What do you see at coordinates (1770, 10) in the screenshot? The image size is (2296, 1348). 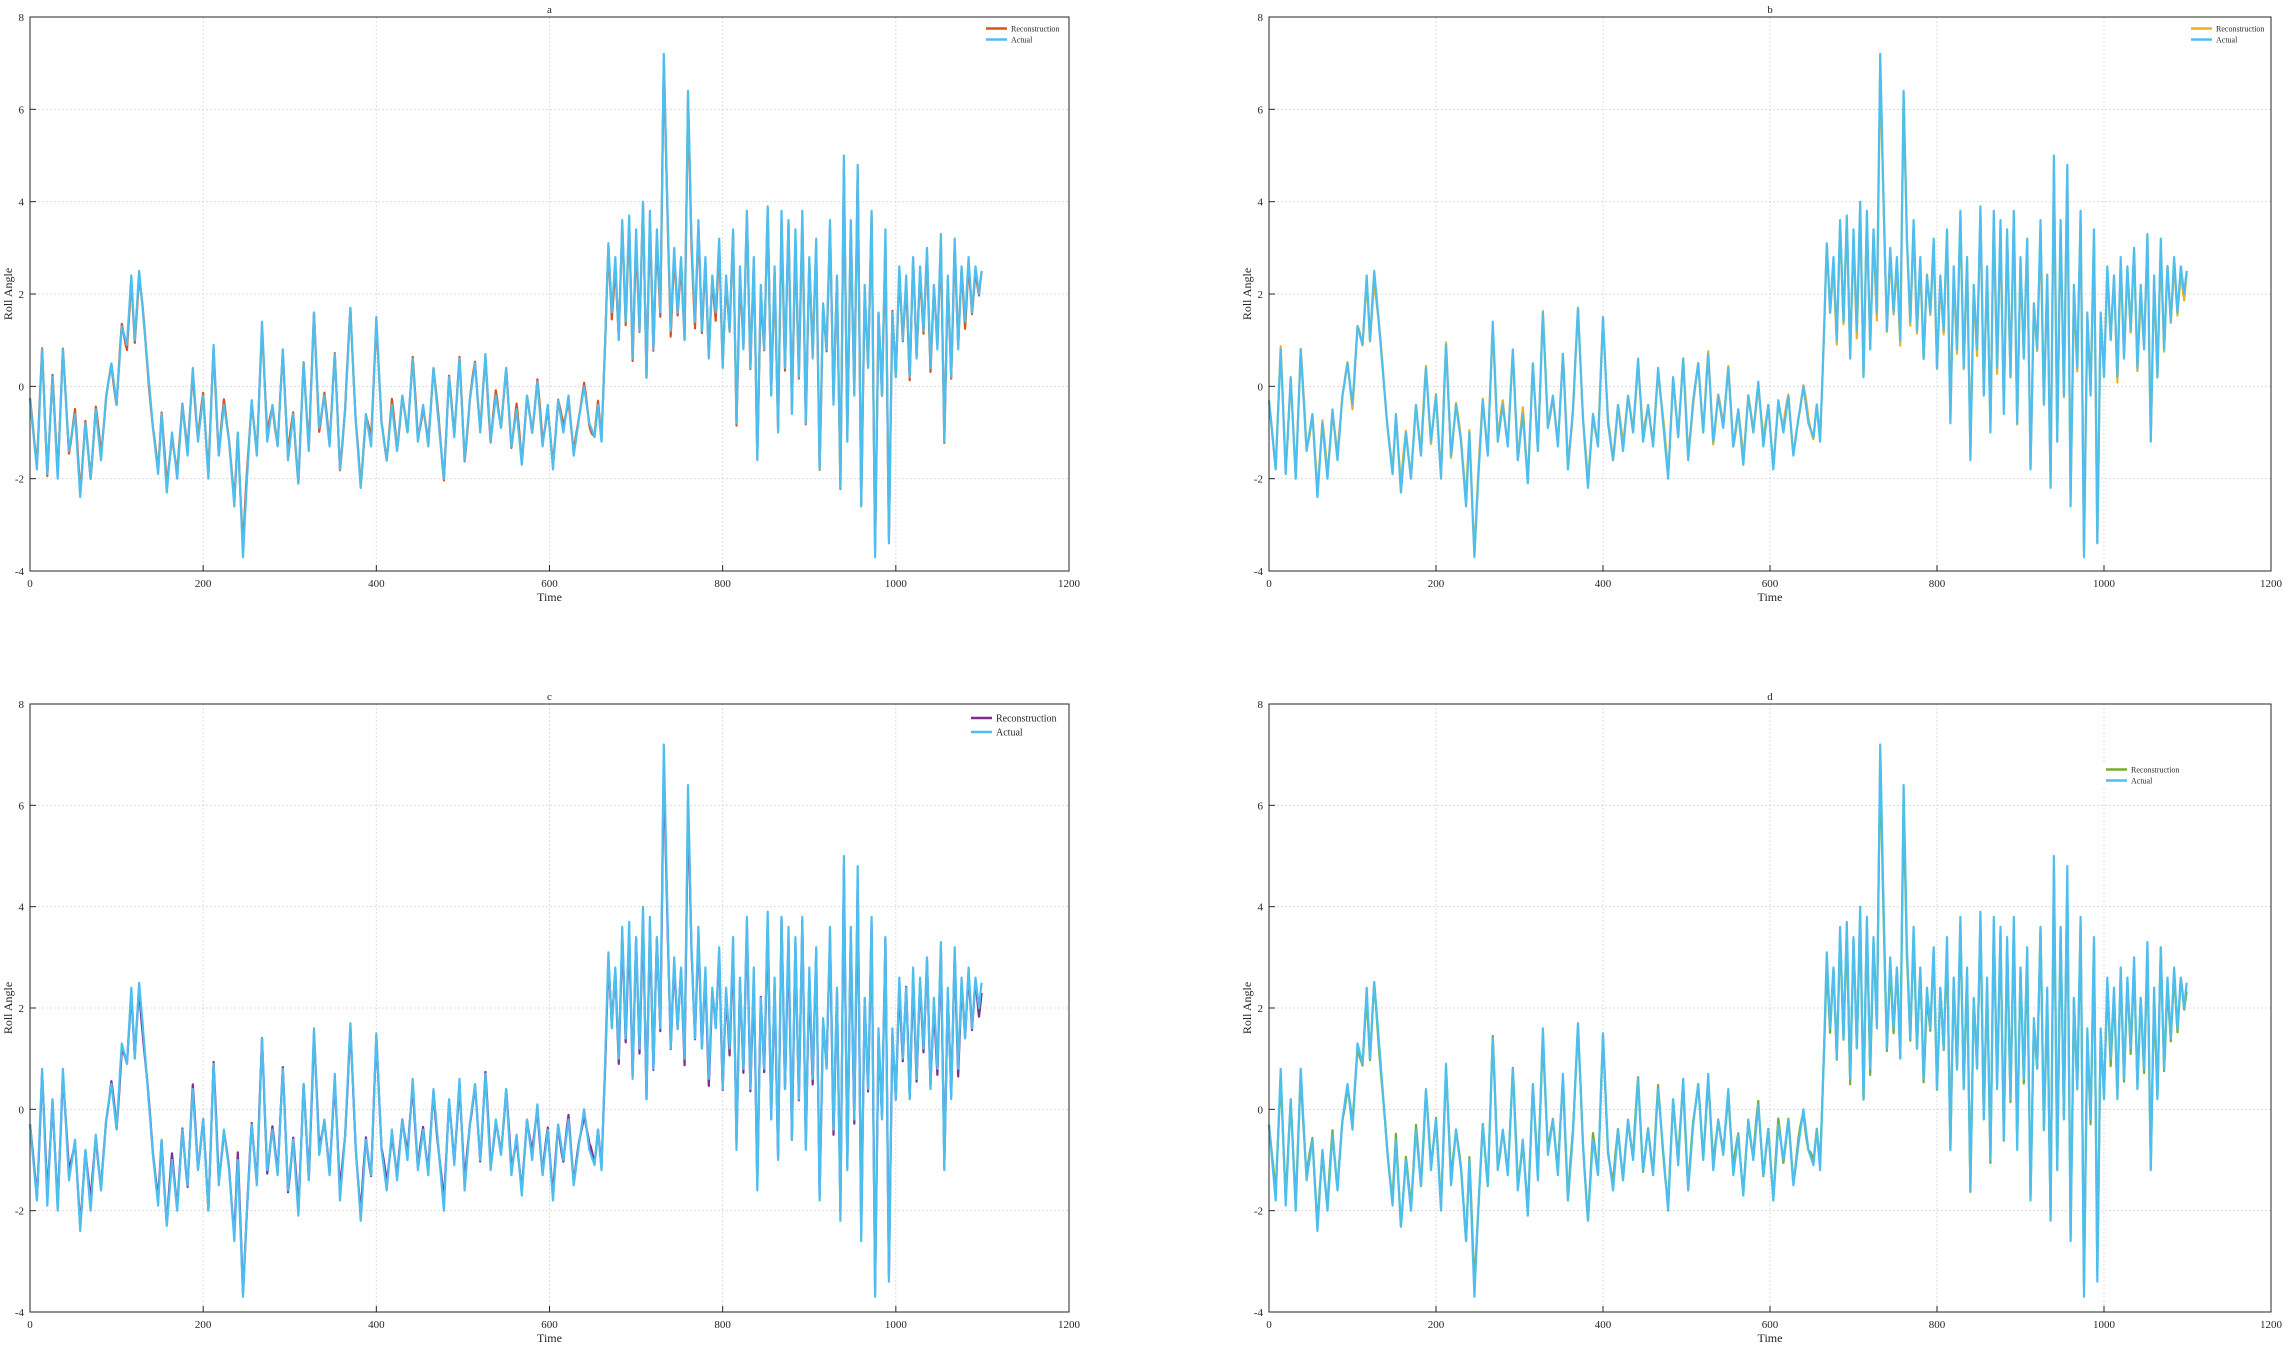 I see `chart-title: b` at bounding box center [1770, 10].